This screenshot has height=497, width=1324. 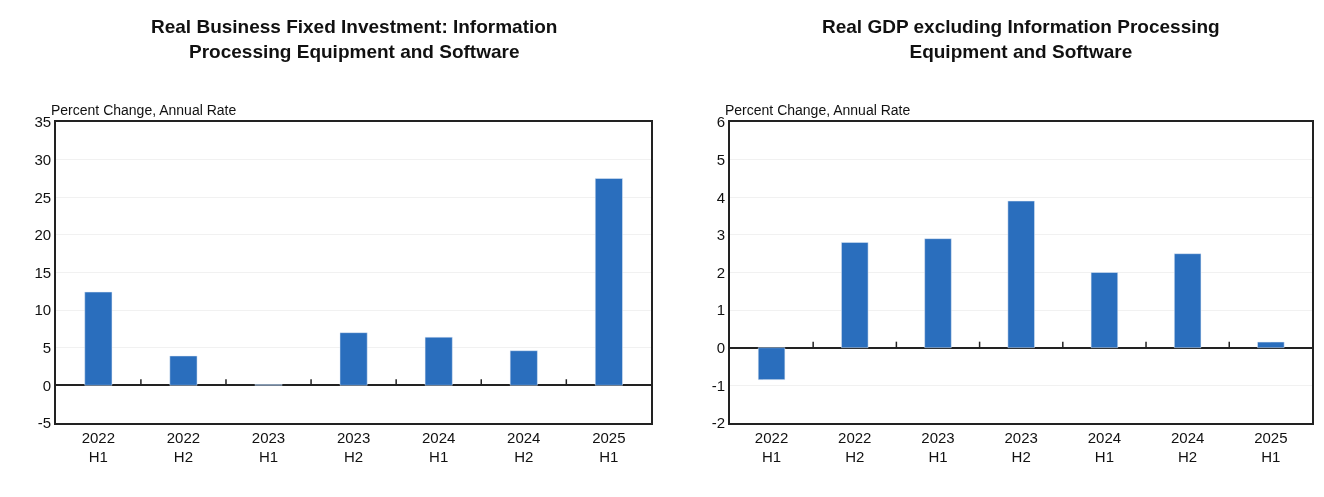 What do you see at coordinates (1021, 39) in the screenshot?
I see `chart-title: Real GDP excluding Information Processing Equipment and Software` at bounding box center [1021, 39].